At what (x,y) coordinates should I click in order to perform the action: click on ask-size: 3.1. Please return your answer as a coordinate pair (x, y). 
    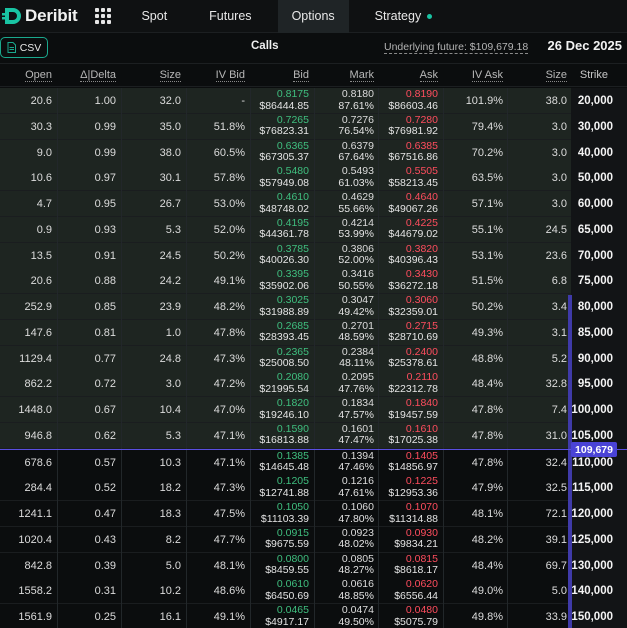
    Looking at the image, I should click on (559, 332).